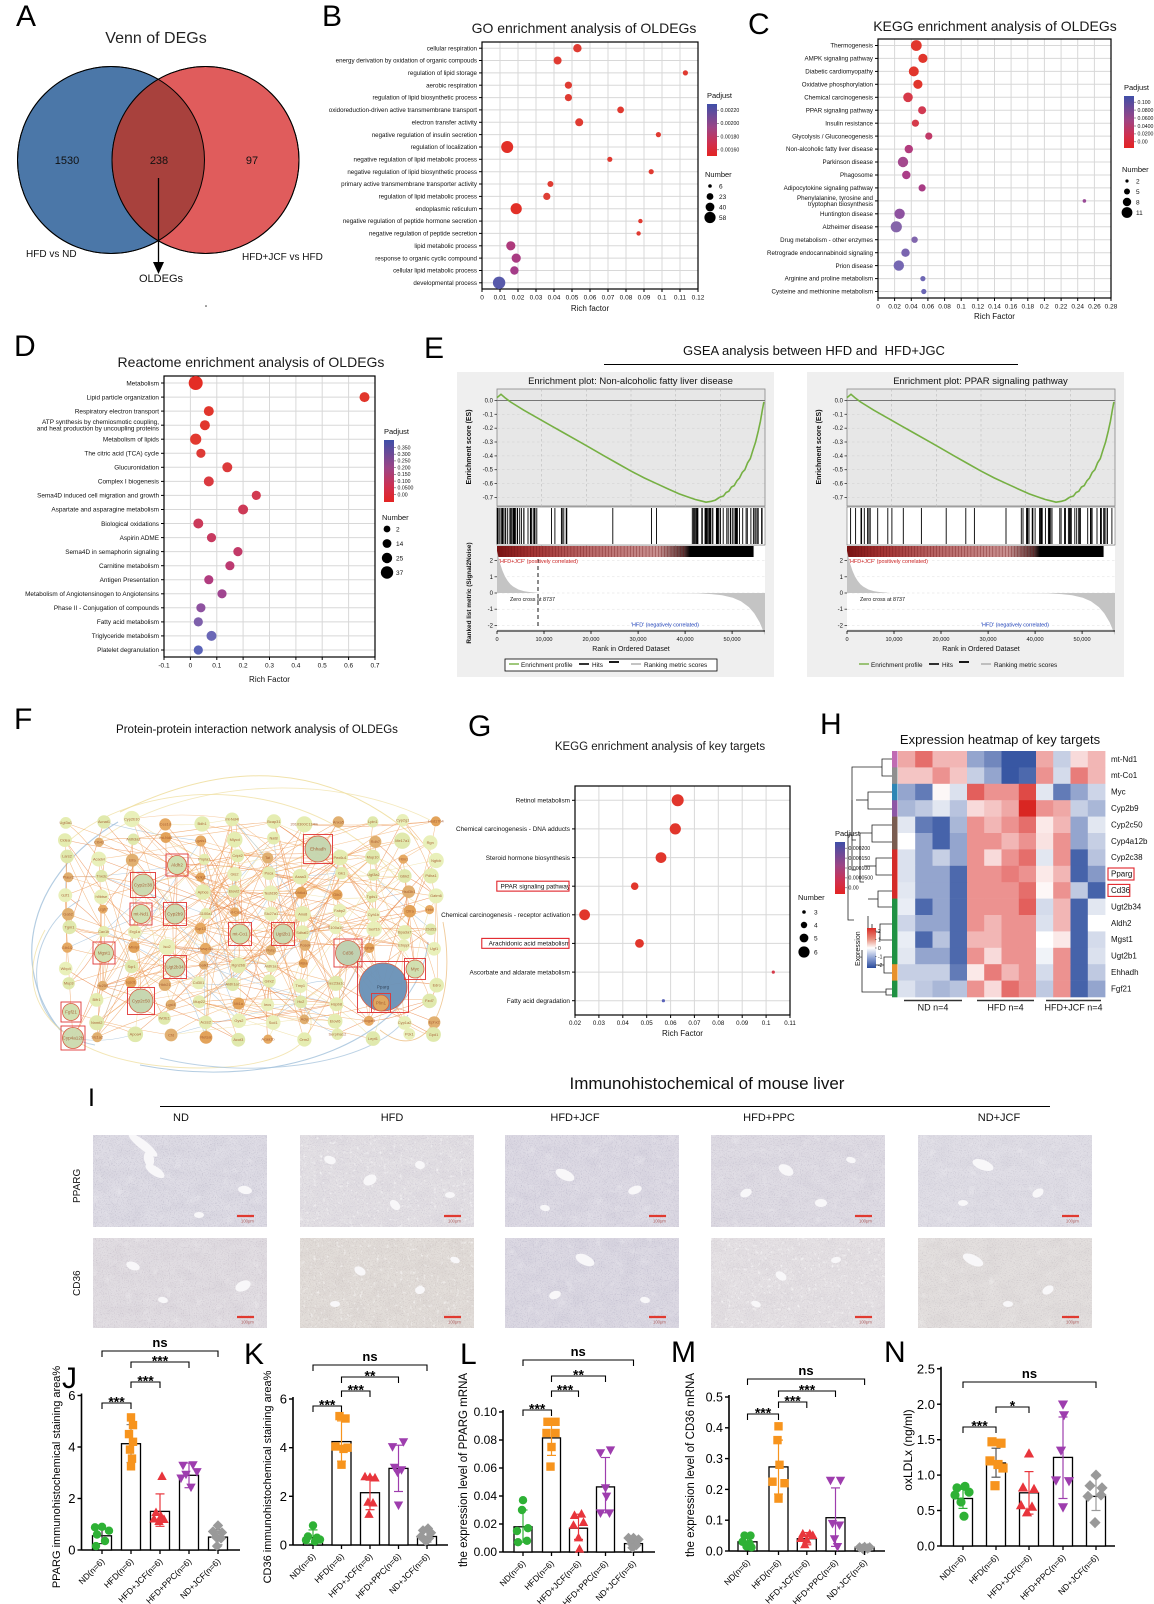  What do you see at coordinates (96, 1022) in the screenshot?
I see `svg-text: Nnmt2` at bounding box center [96, 1022].